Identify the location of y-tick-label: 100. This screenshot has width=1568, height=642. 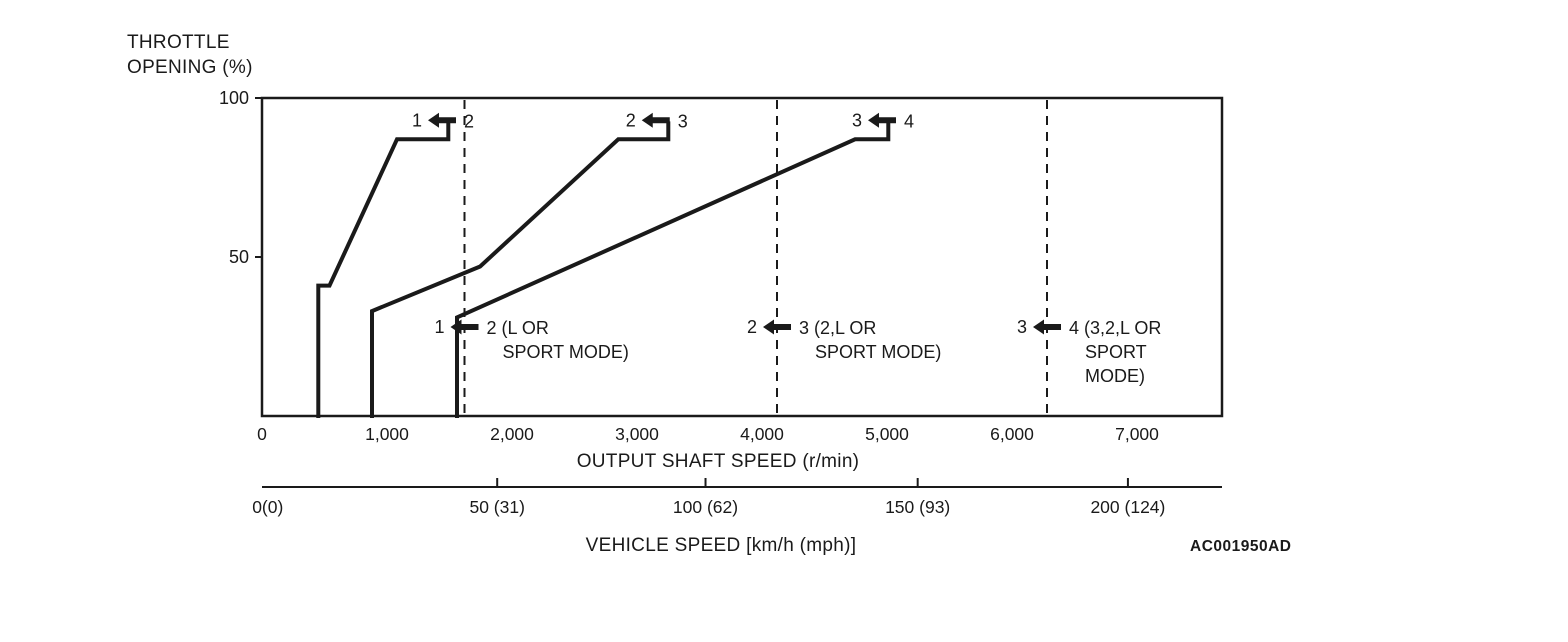
(234, 98).